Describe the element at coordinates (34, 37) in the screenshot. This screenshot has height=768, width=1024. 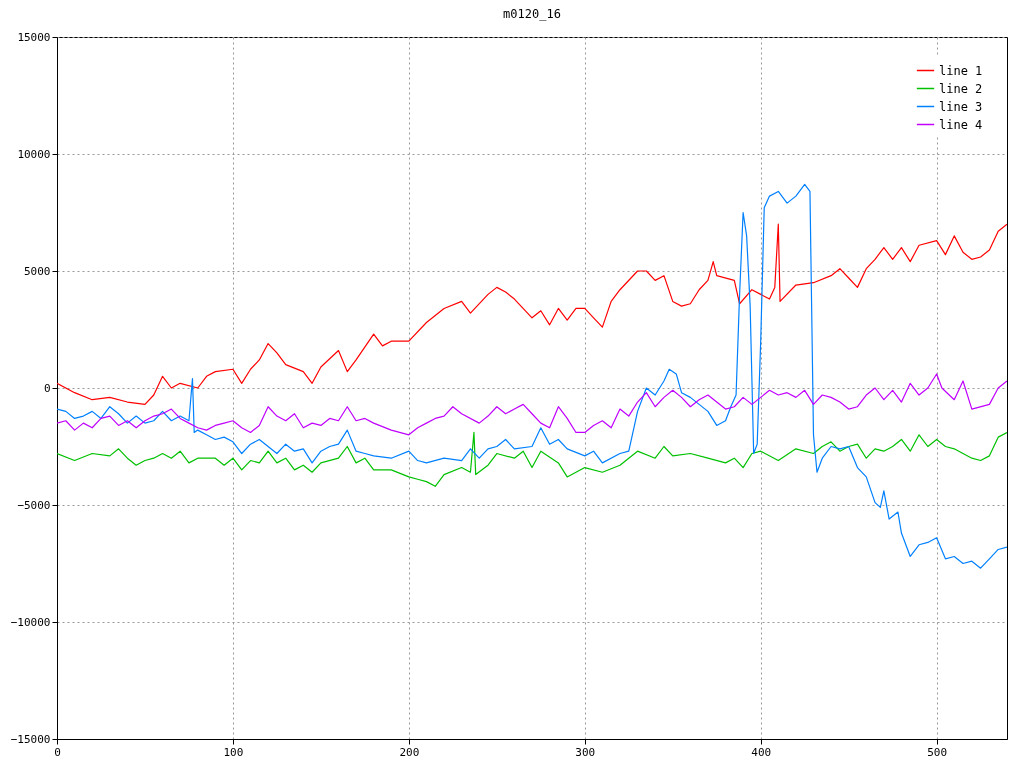
I see `y-tick-label: 15000` at that location.